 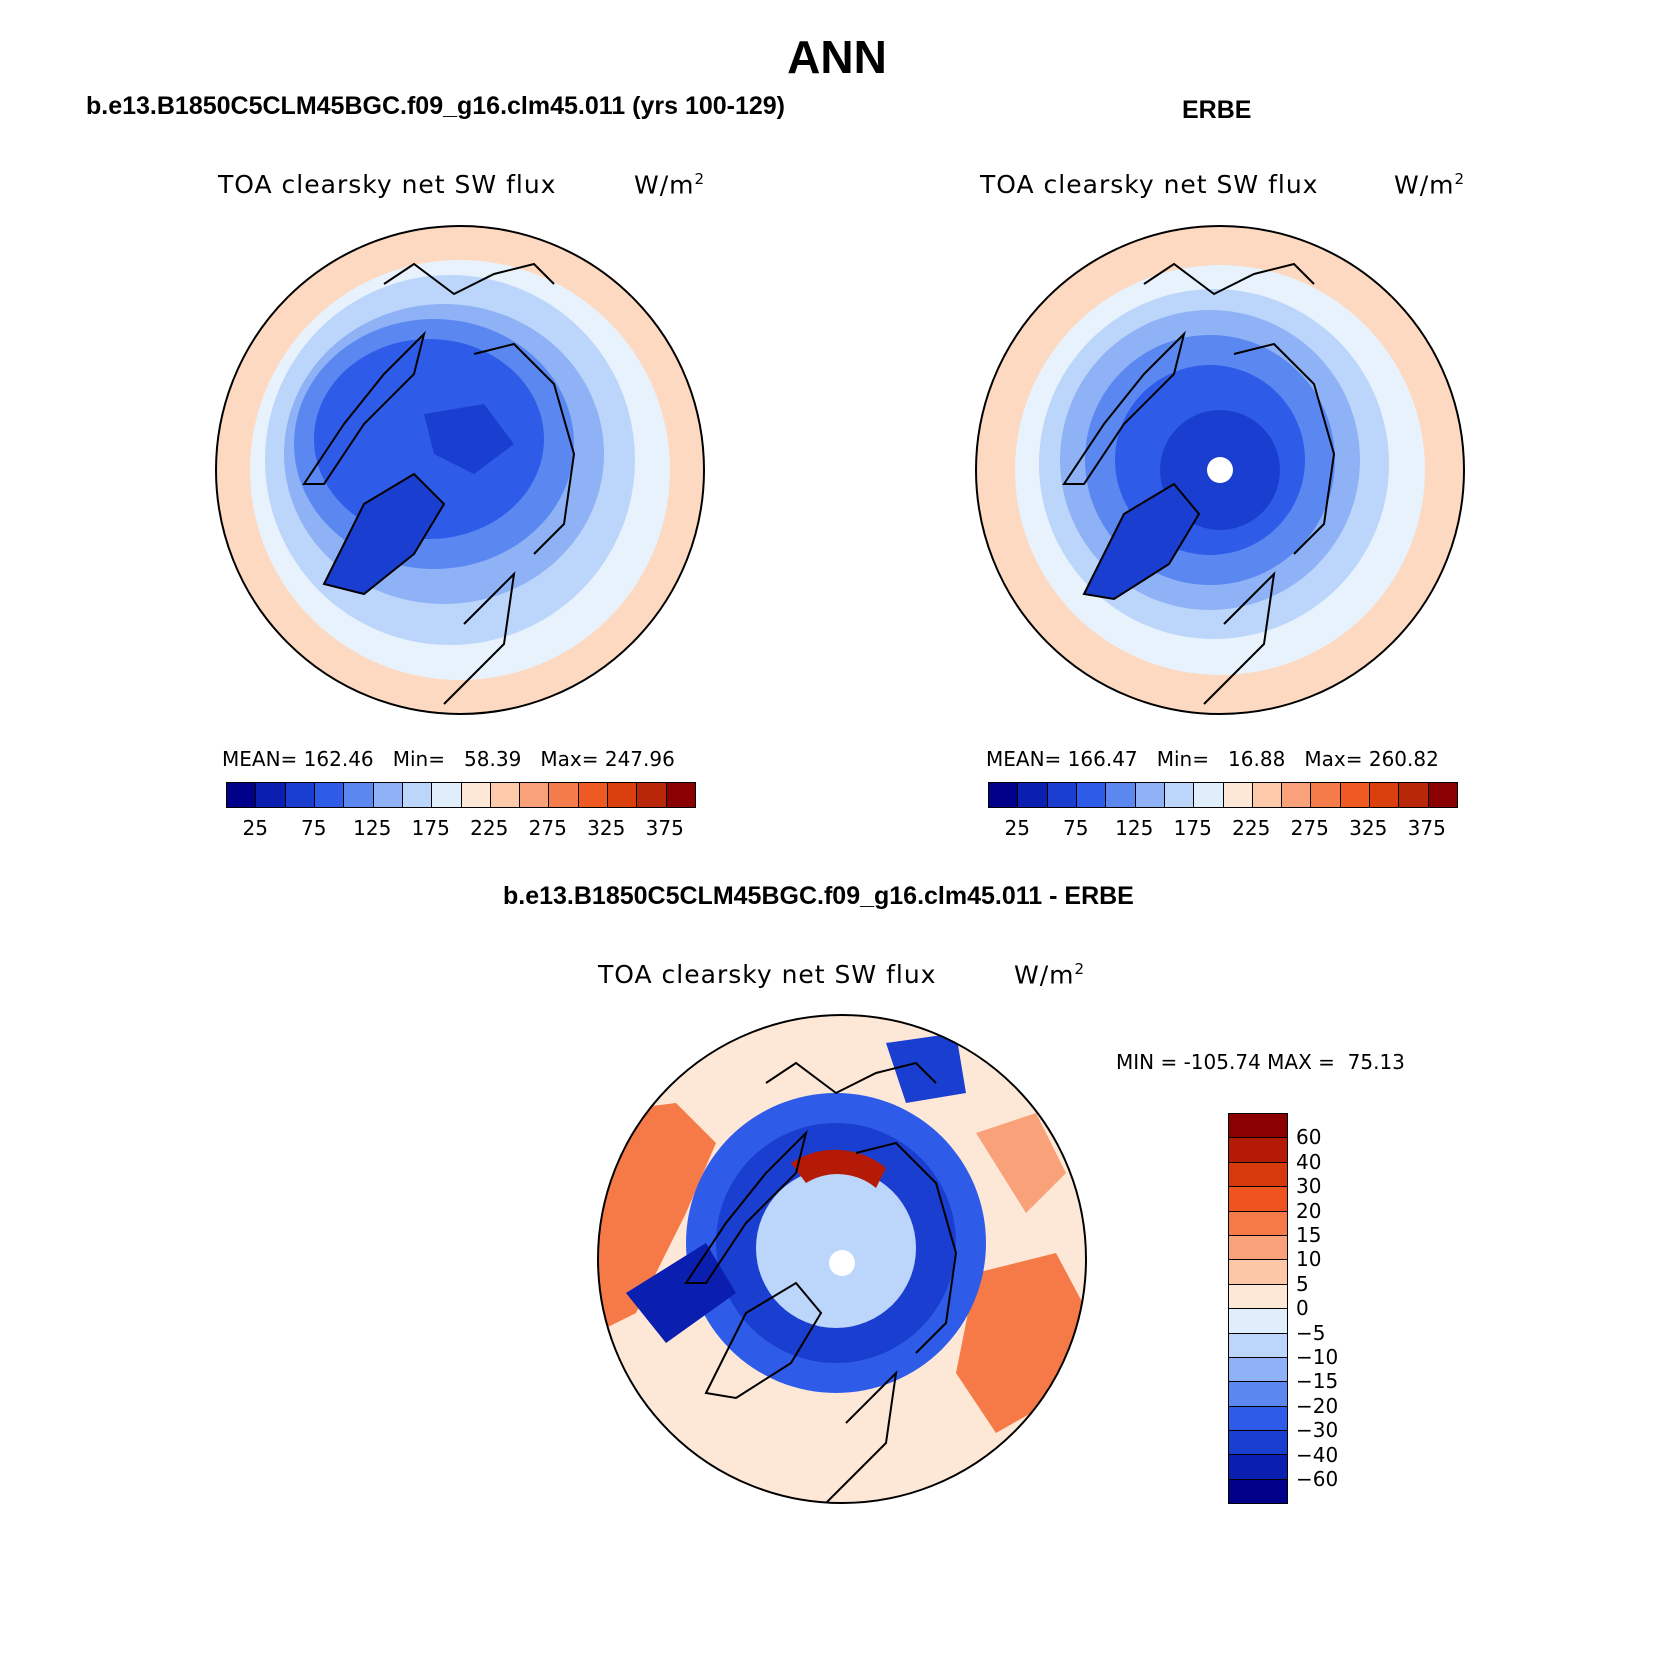 What do you see at coordinates (1309, 1235) in the screenshot?
I see `colorbar-level-label: 15` at bounding box center [1309, 1235].